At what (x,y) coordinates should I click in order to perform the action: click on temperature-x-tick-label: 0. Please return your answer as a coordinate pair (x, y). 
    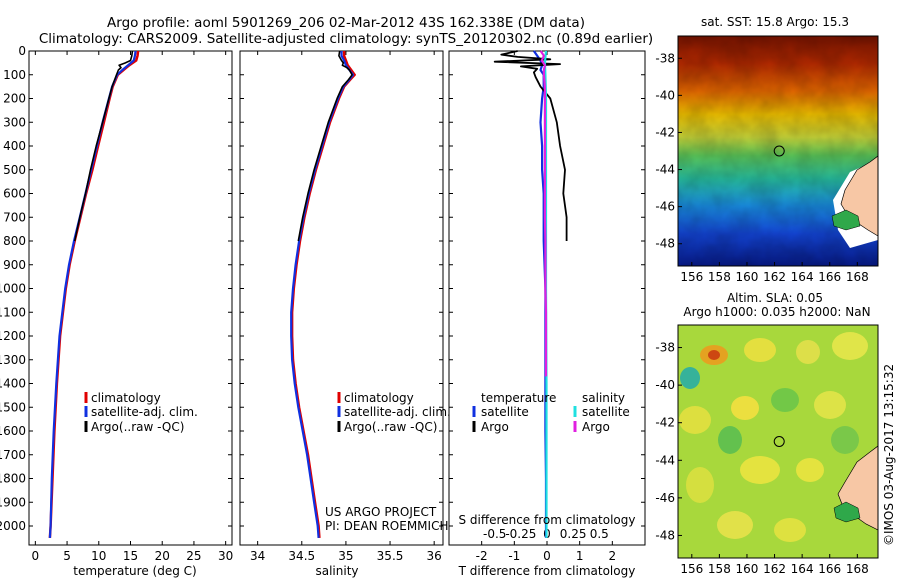
    Looking at the image, I should click on (36, 556).